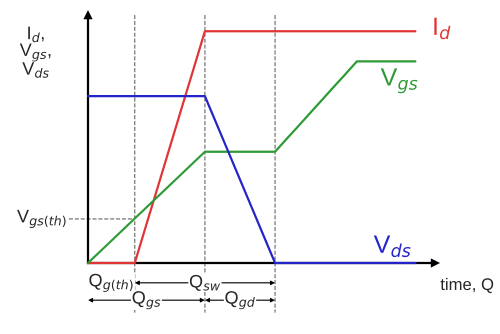  What do you see at coordinates (146, 300) in the screenshot?
I see `text: Q$_{gs}$` at bounding box center [146, 300].